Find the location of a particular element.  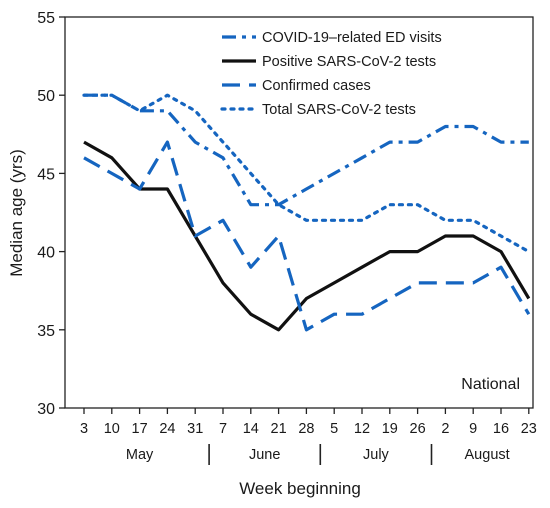

legend-label: Total SARS-CoV-2 tests is located at coordinates (339, 110).